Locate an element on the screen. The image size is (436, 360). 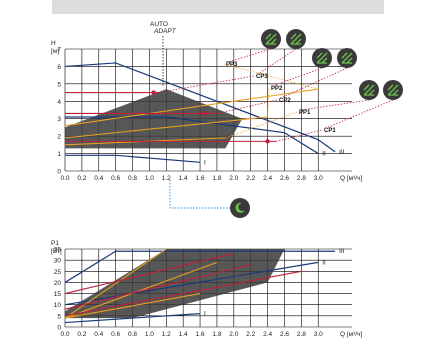
series-line-cp2 is located at coordinates (157, 287).